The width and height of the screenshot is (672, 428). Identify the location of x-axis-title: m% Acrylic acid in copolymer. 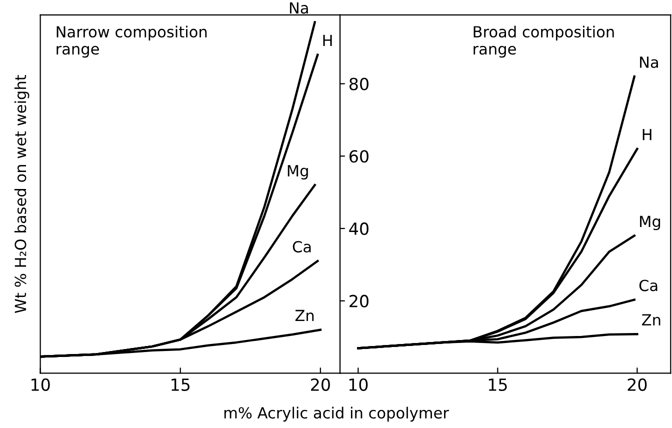
(336, 414).